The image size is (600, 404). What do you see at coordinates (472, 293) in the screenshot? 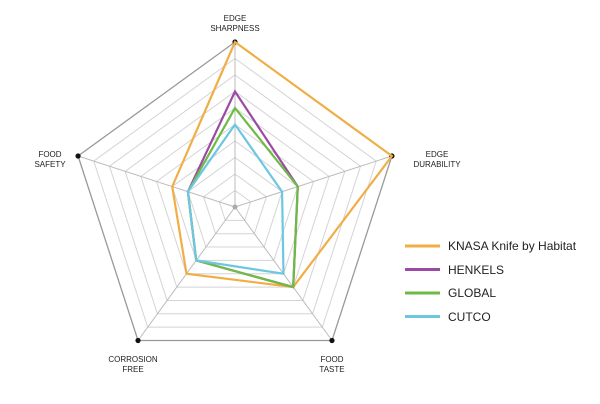
I see `legend-label: GLOBAL` at bounding box center [472, 293].